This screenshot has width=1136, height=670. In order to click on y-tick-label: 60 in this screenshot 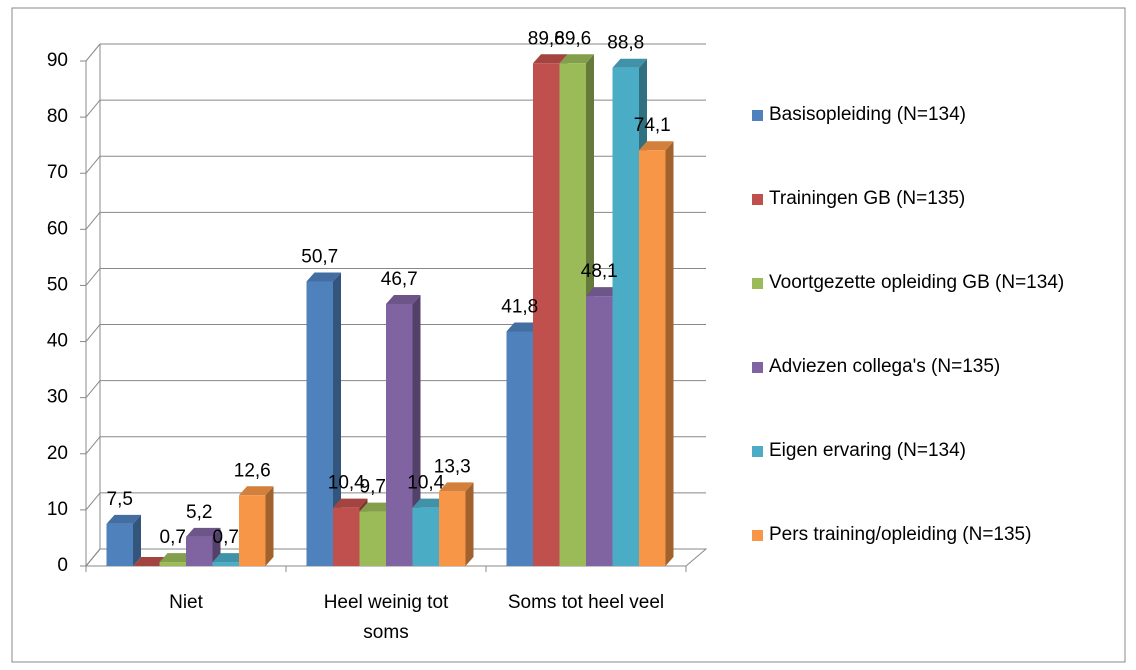, I will do `click(57, 228)`.